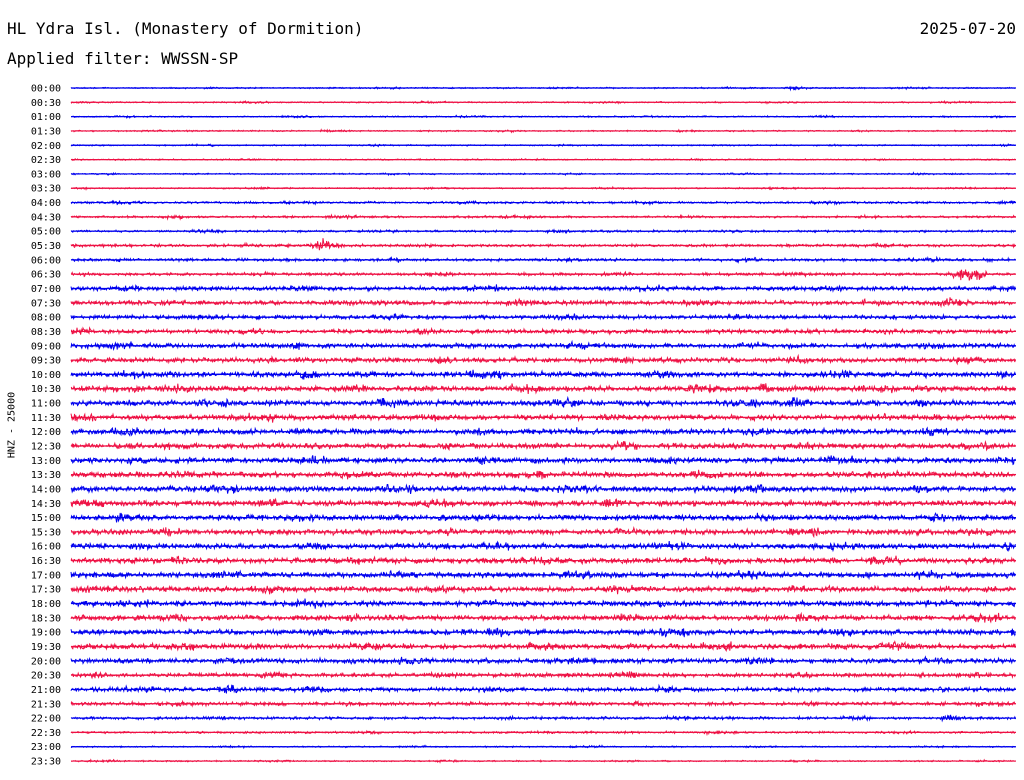 This screenshot has height=780, width=1024. Describe the element at coordinates (46, 719) in the screenshot. I see `row-time-label: 22:00` at that location.